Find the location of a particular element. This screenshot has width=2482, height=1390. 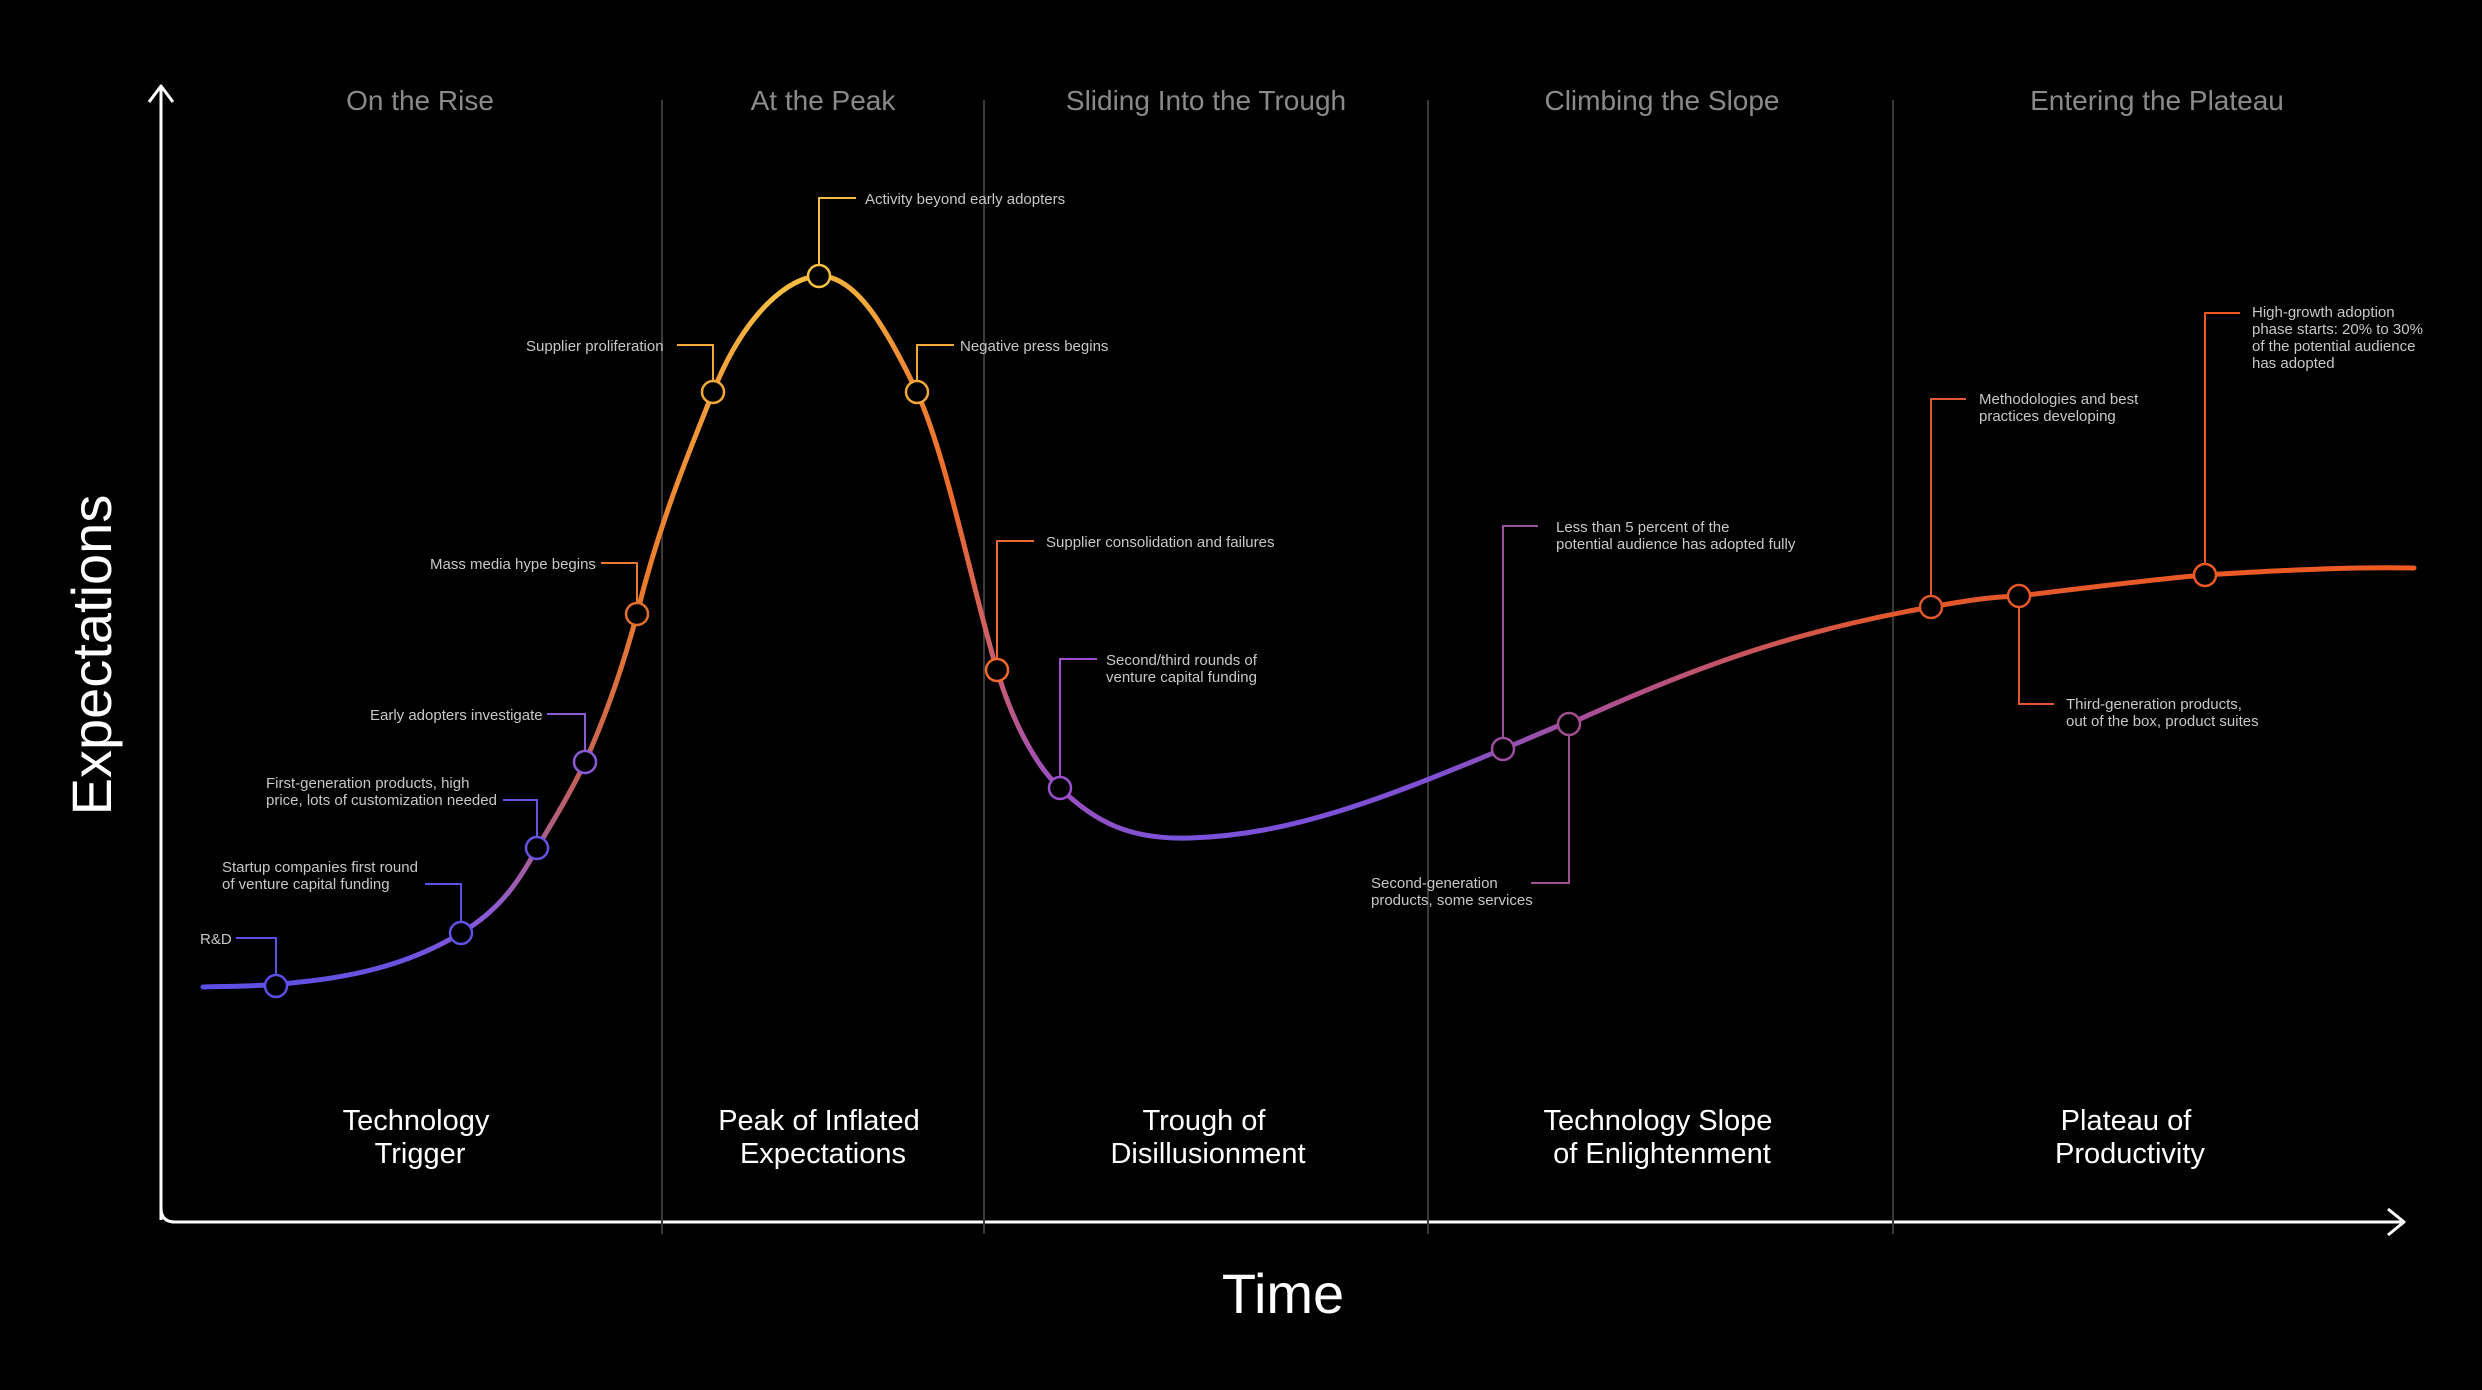

x-axis-arrow-icon is located at coordinates (2396, 1222).